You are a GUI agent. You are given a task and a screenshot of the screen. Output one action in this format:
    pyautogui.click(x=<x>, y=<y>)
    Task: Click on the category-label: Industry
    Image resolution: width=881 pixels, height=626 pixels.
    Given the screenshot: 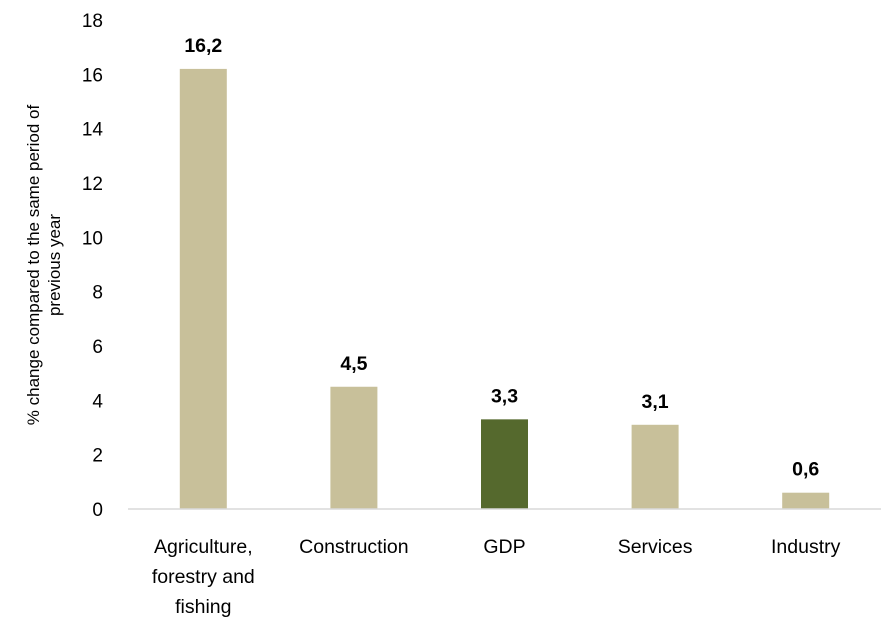 What is the action you would take?
    pyautogui.click(x=806, y=547)
    